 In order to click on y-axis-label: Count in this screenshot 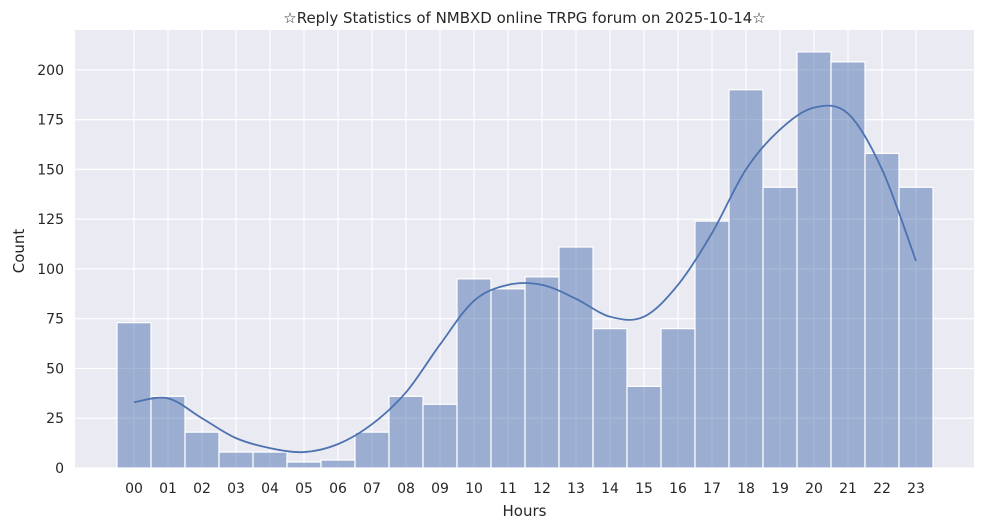, I will do `click(19, 251)`.